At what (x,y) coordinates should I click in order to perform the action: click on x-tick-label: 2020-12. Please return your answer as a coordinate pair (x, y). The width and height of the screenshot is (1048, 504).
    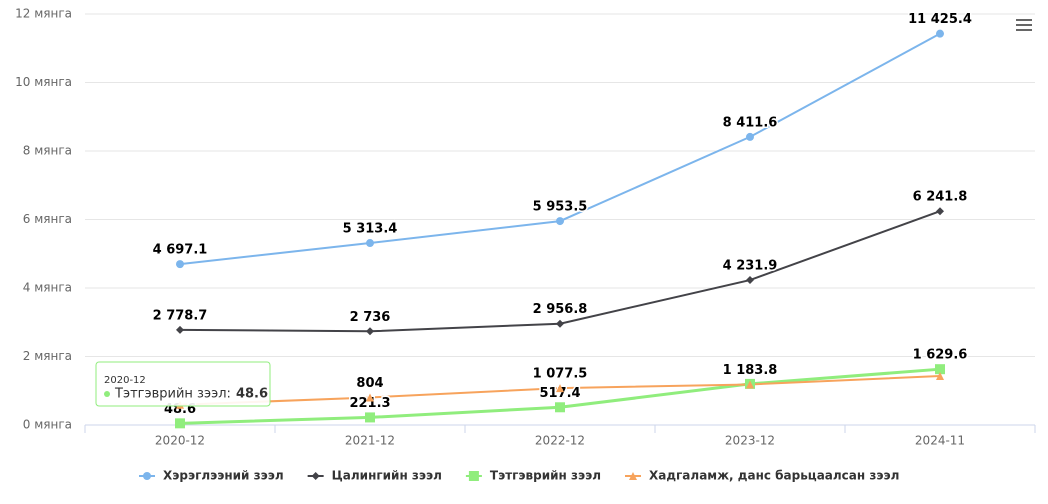
    Looking at the image, I should click on (180, 441).